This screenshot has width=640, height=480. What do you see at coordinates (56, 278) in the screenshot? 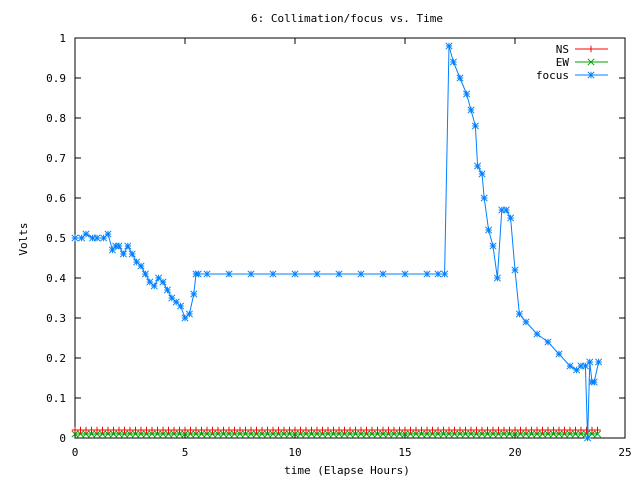
I see `y-tick-label: 0.4` at bounding box center [56, 278].